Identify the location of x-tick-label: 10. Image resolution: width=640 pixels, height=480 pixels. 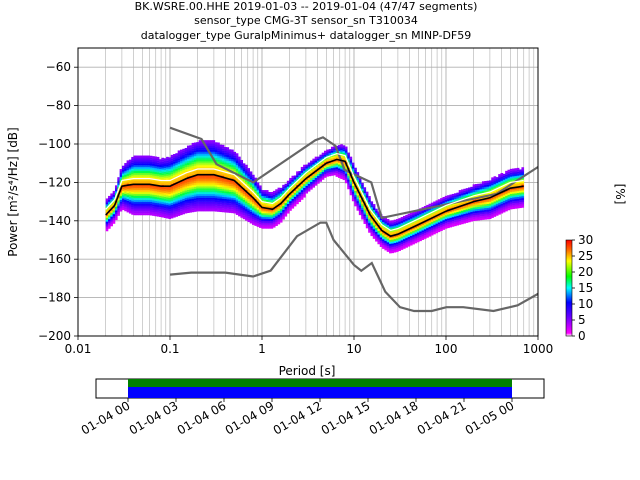
(353, 349).